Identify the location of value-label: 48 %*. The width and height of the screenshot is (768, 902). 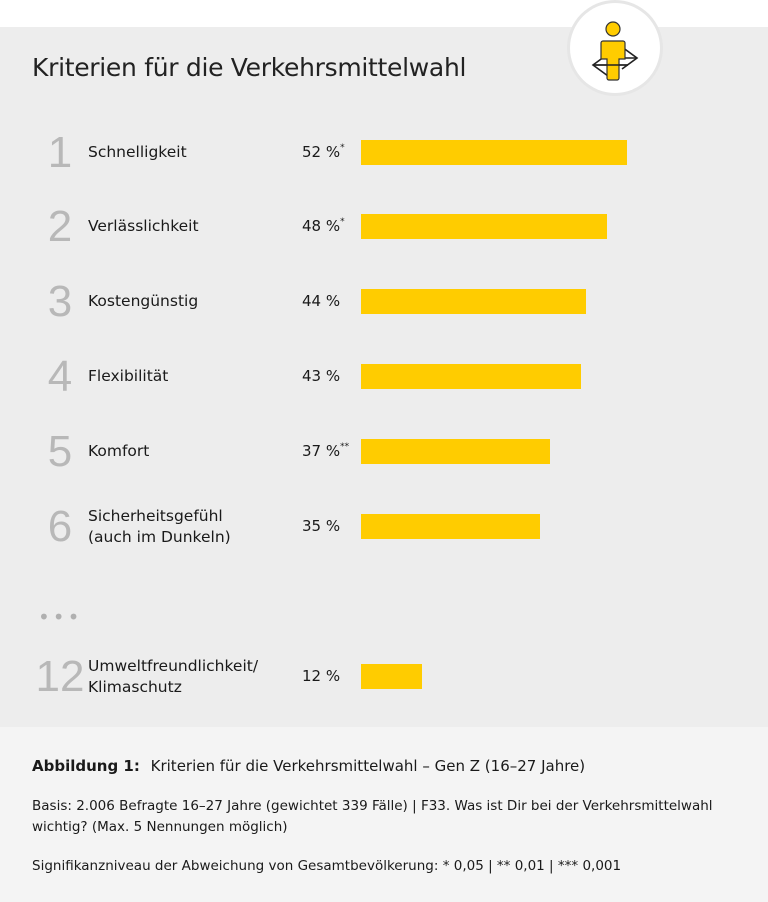
(323, 226).